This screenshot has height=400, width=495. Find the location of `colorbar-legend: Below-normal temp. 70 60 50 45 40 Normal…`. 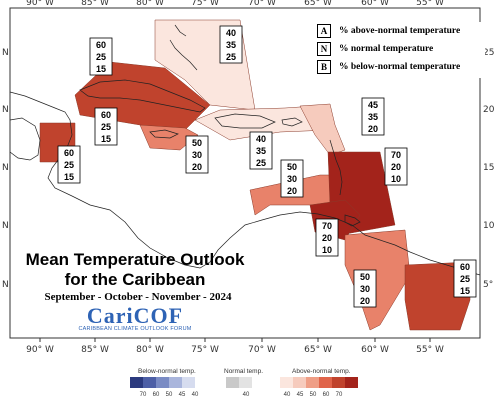

colorbar-legend: Below-normal temp. 70 60 50 45 40 Normal… is located at coordinates (247, 384).